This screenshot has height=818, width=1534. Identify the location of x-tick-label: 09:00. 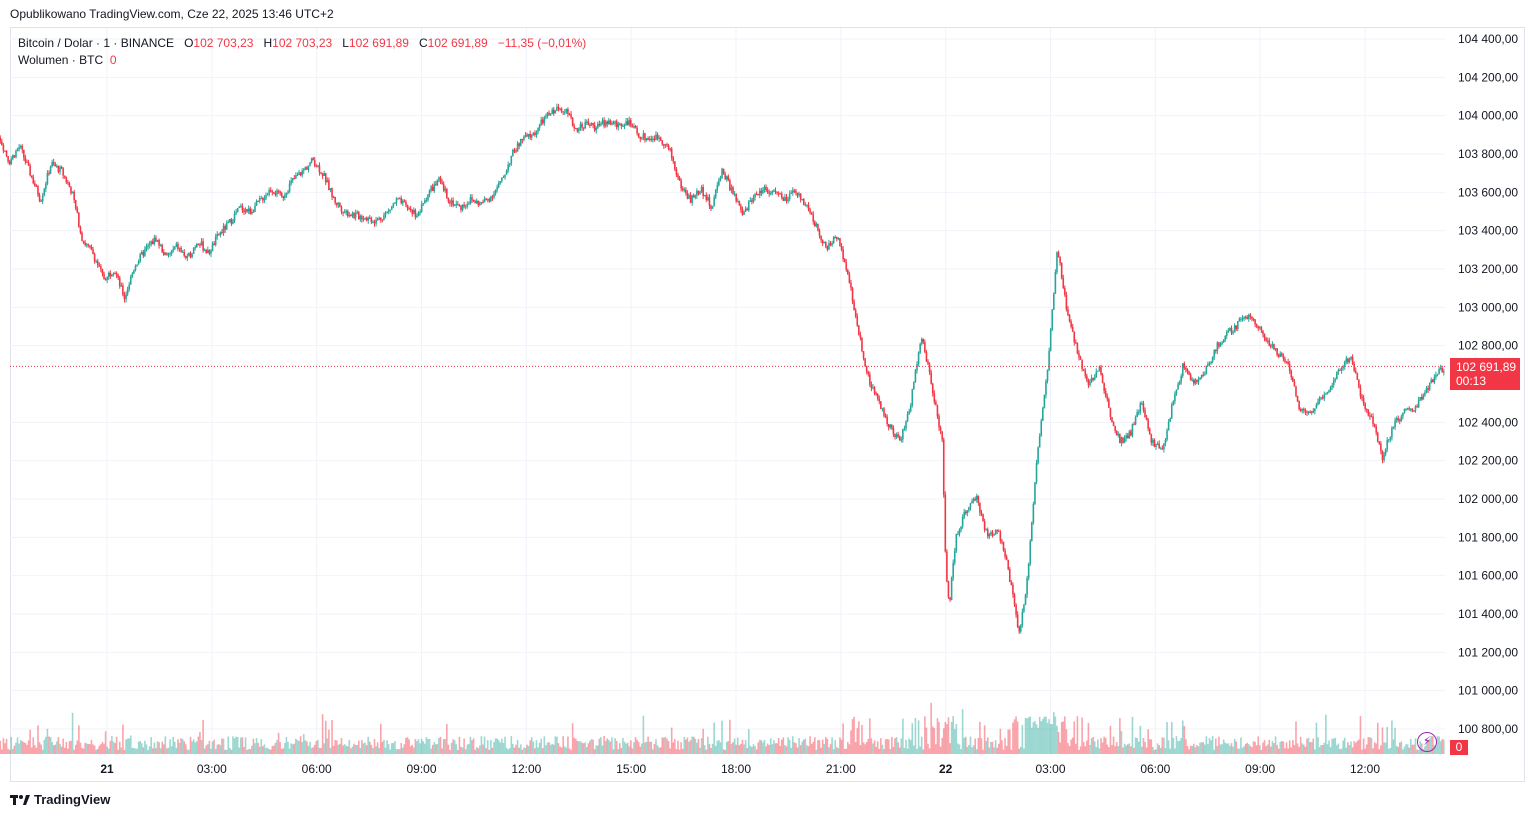
(421, 769).